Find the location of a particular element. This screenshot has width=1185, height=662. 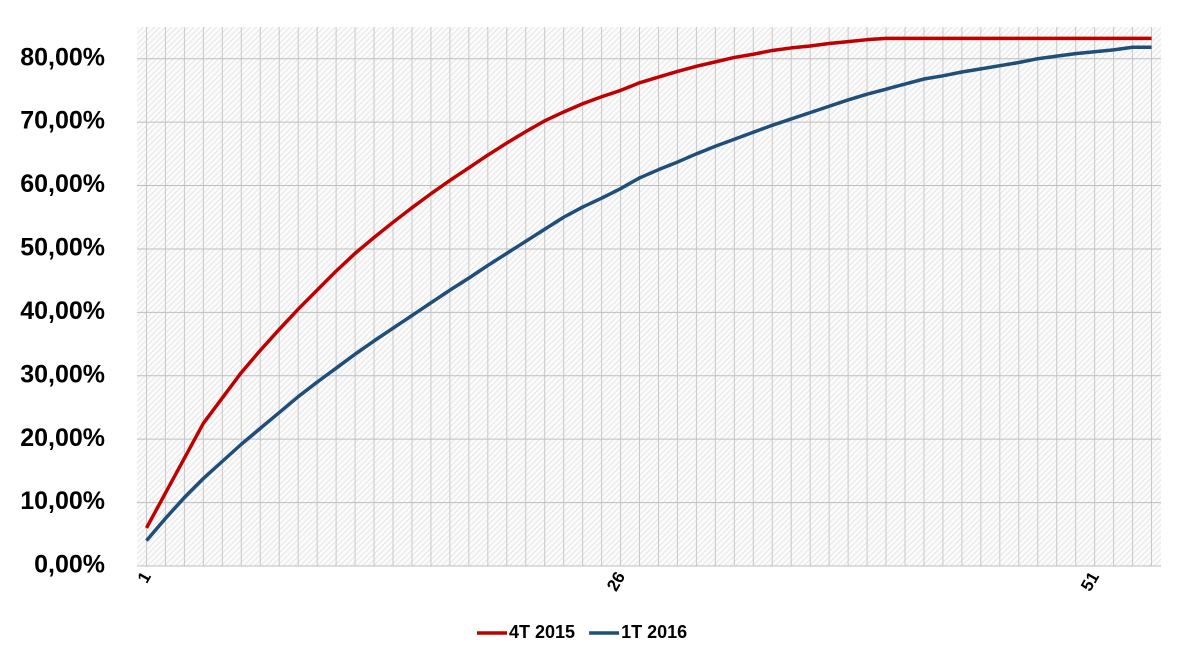

y-tick-label: 20,00% is located at coordinates (62, 438).